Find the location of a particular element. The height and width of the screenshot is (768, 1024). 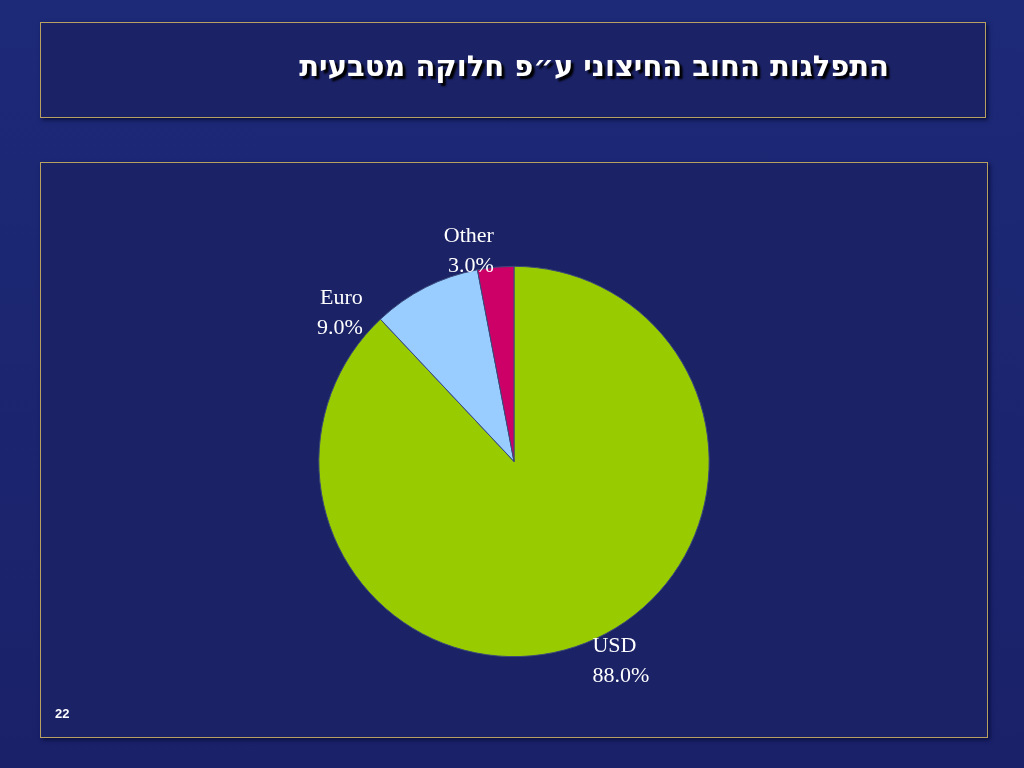

data-label: 3.0% is located at coordinates (471, 264).